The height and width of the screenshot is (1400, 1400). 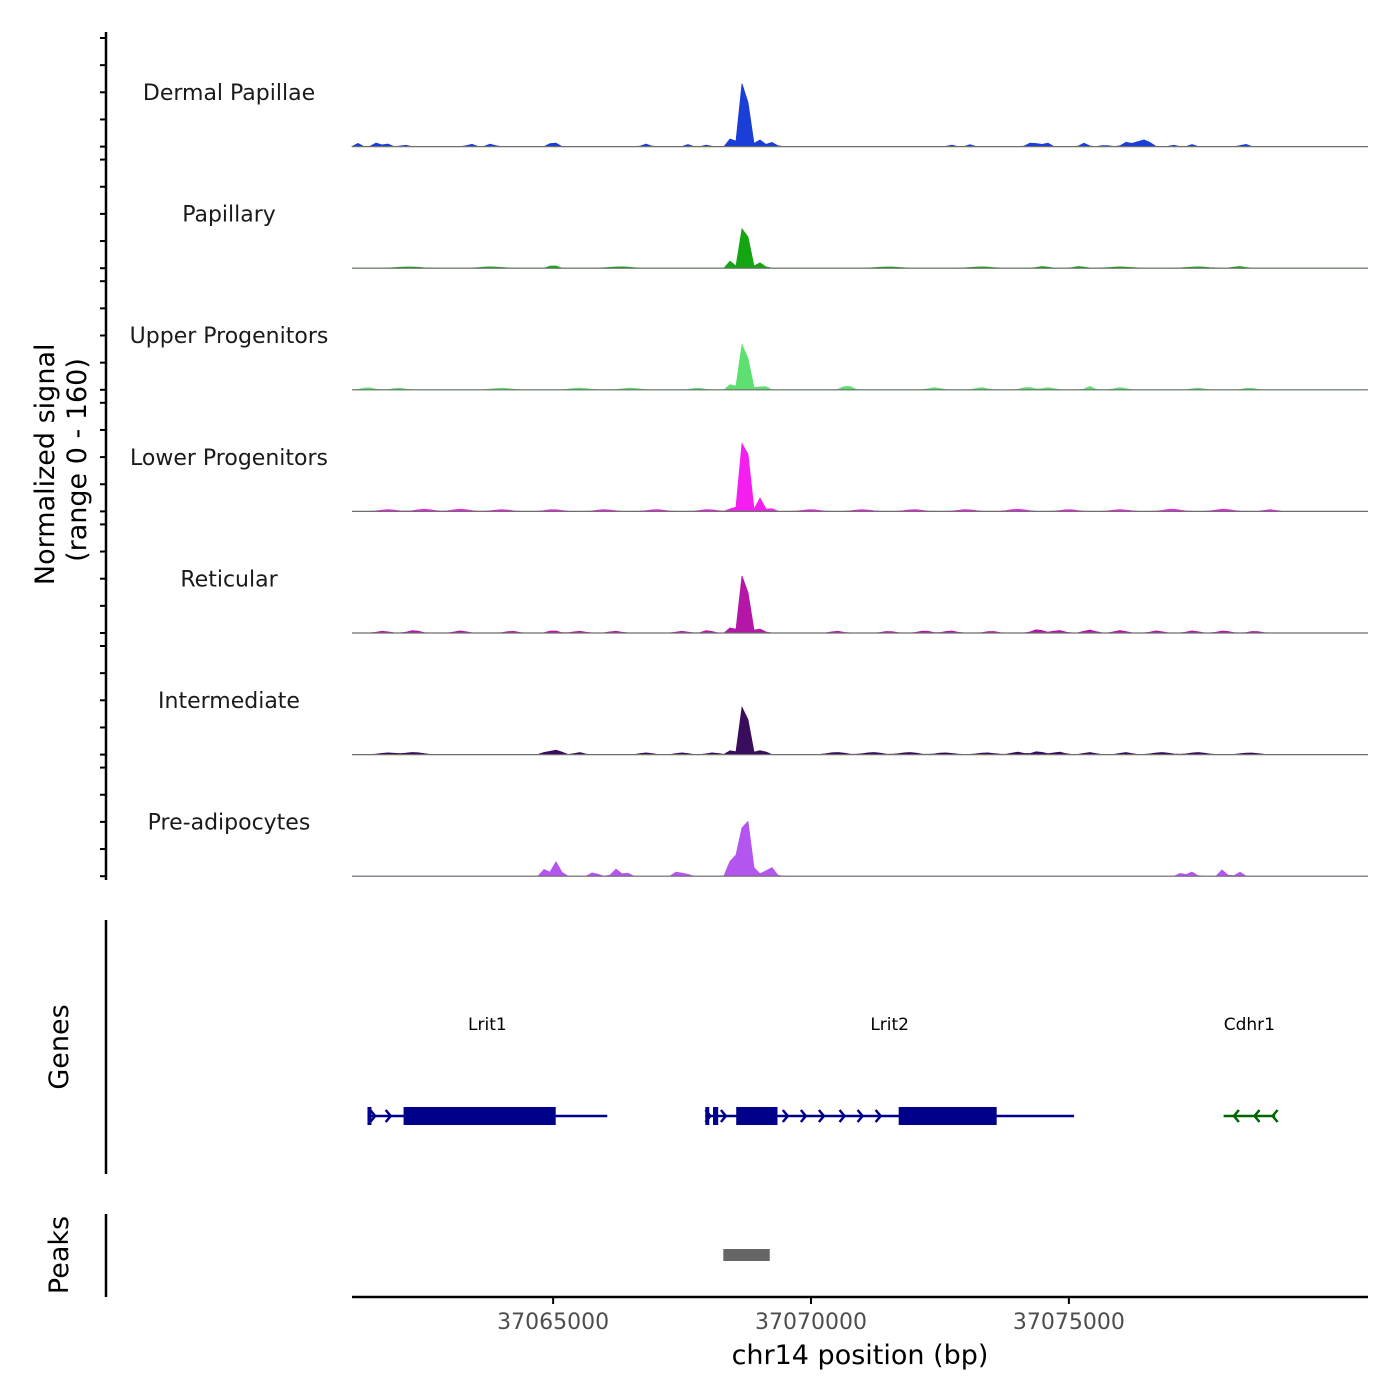 What do you see at coordinates (811, 1322) in the screenshot?
I see `x-axis-tick-label: 37070000` at bounding box center [811, 1322].